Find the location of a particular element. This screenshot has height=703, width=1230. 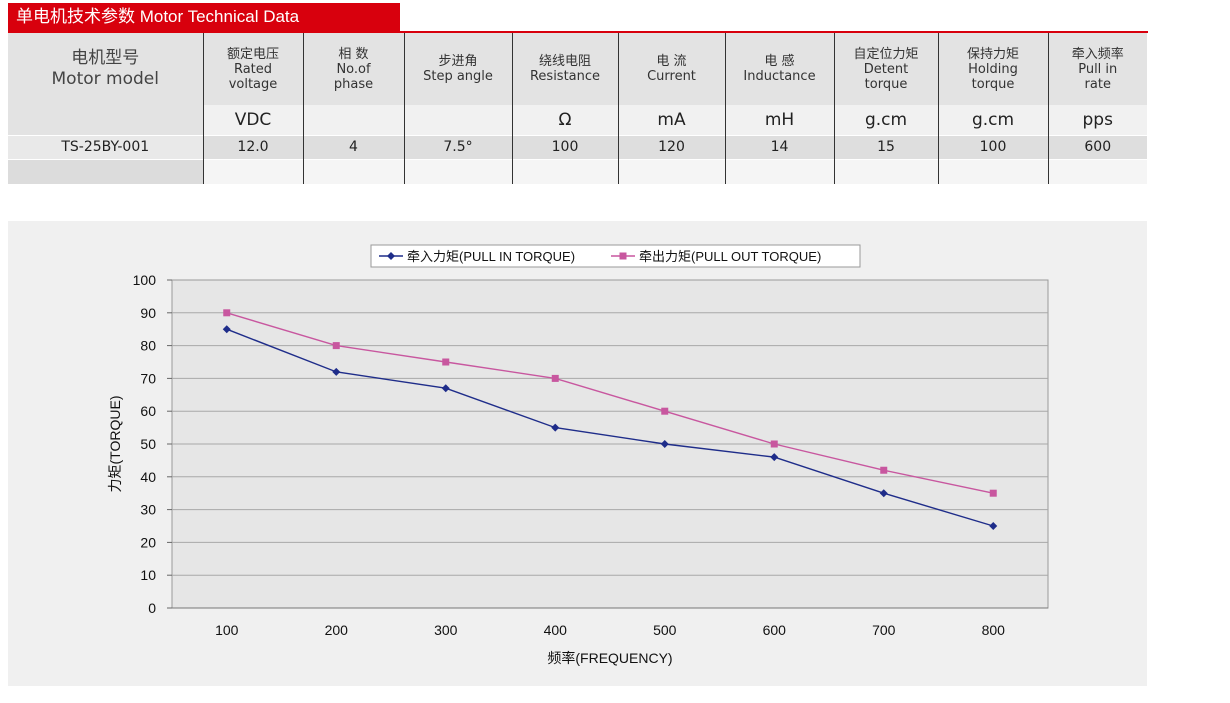

cell-inductance: 14 is located at coordinates (779, 146).